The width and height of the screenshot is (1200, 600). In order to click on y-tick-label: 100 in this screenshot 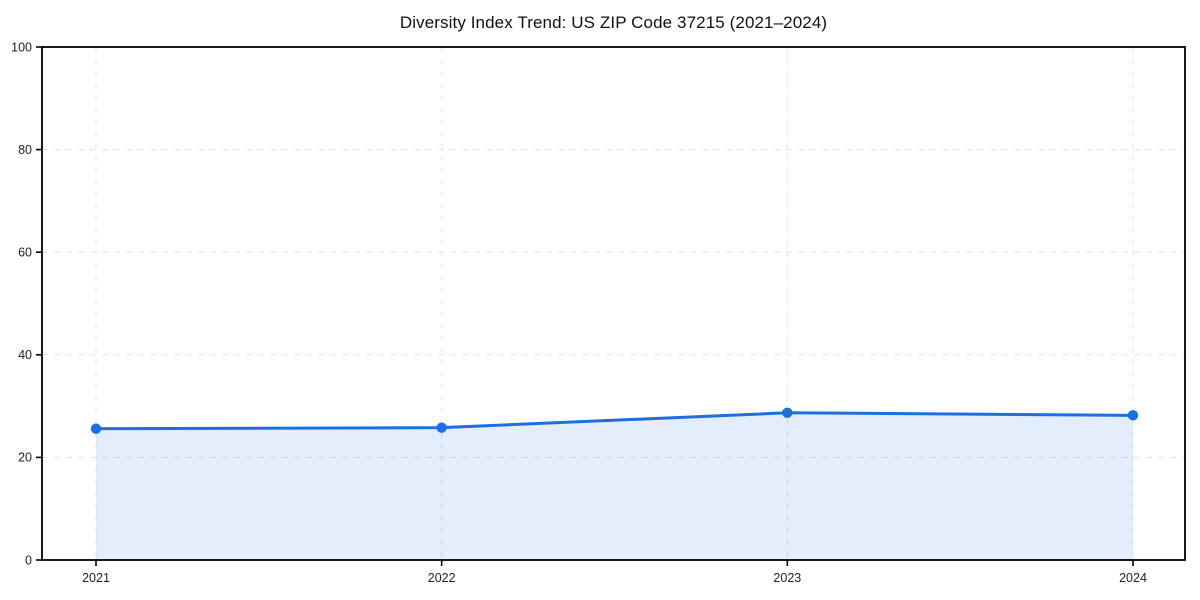, I will do `click(21, 47)`.